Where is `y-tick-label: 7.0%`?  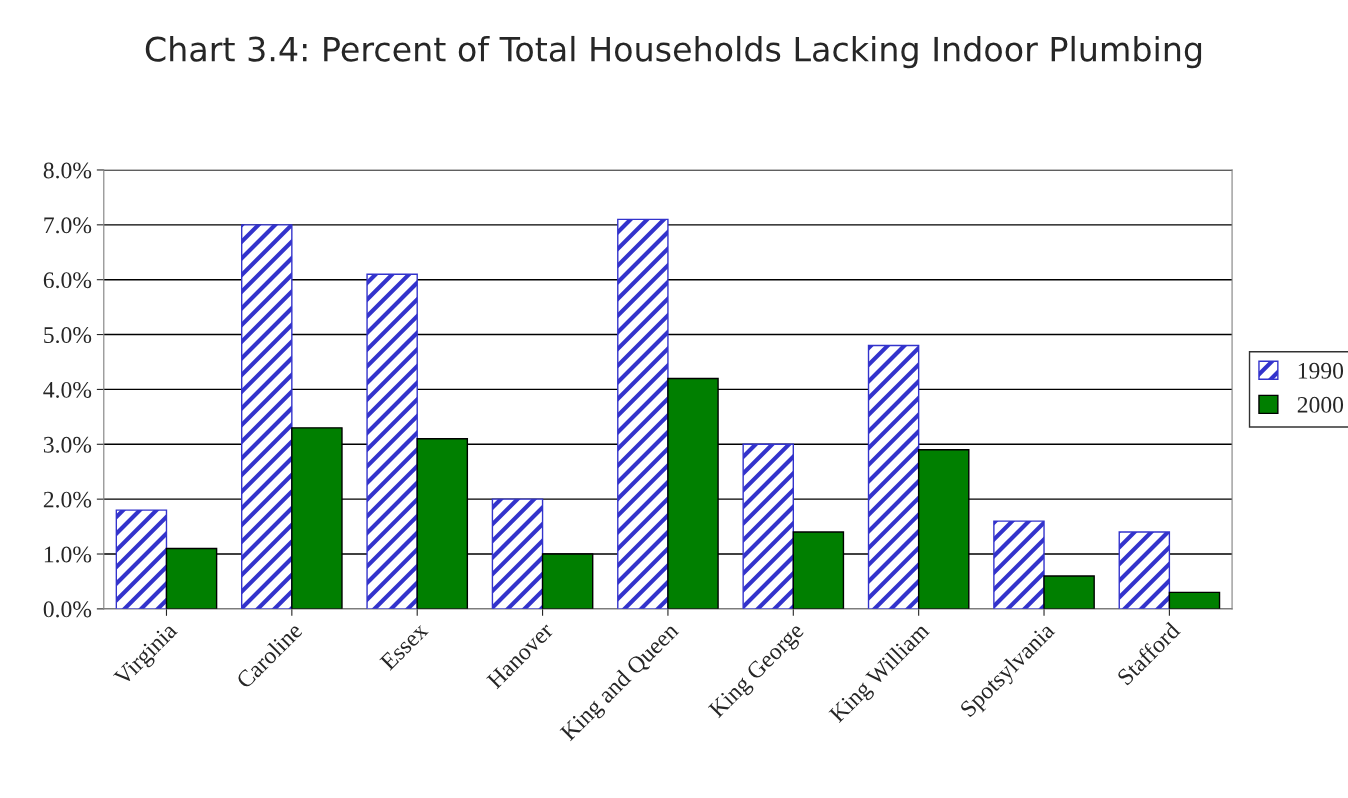 y-tick-label: 7.0% is located at coordinates (68, 225).